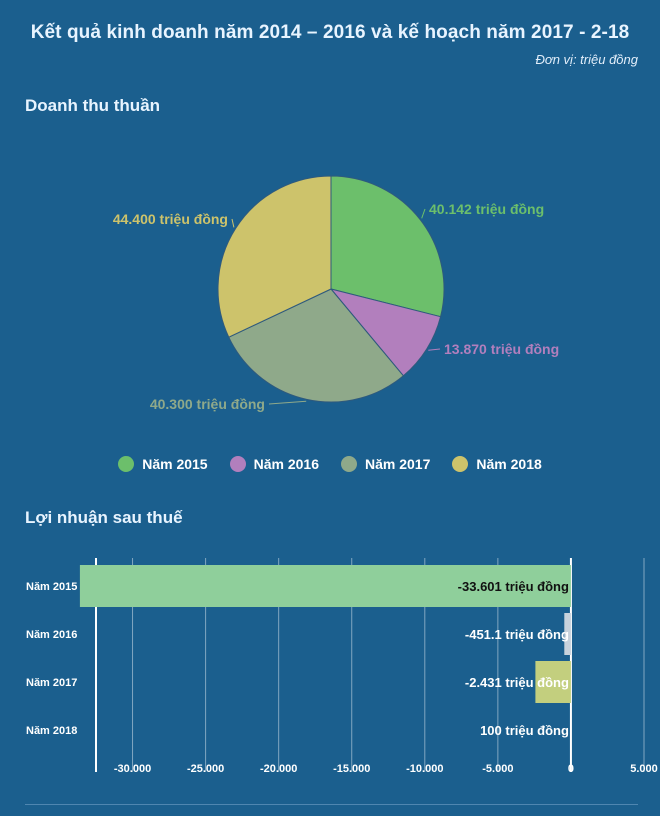 The image size is (660, 816). Describe the element at coordinates (424, 769) in the screenshot. I see `x-tick-label-4: -10.000` at that location.